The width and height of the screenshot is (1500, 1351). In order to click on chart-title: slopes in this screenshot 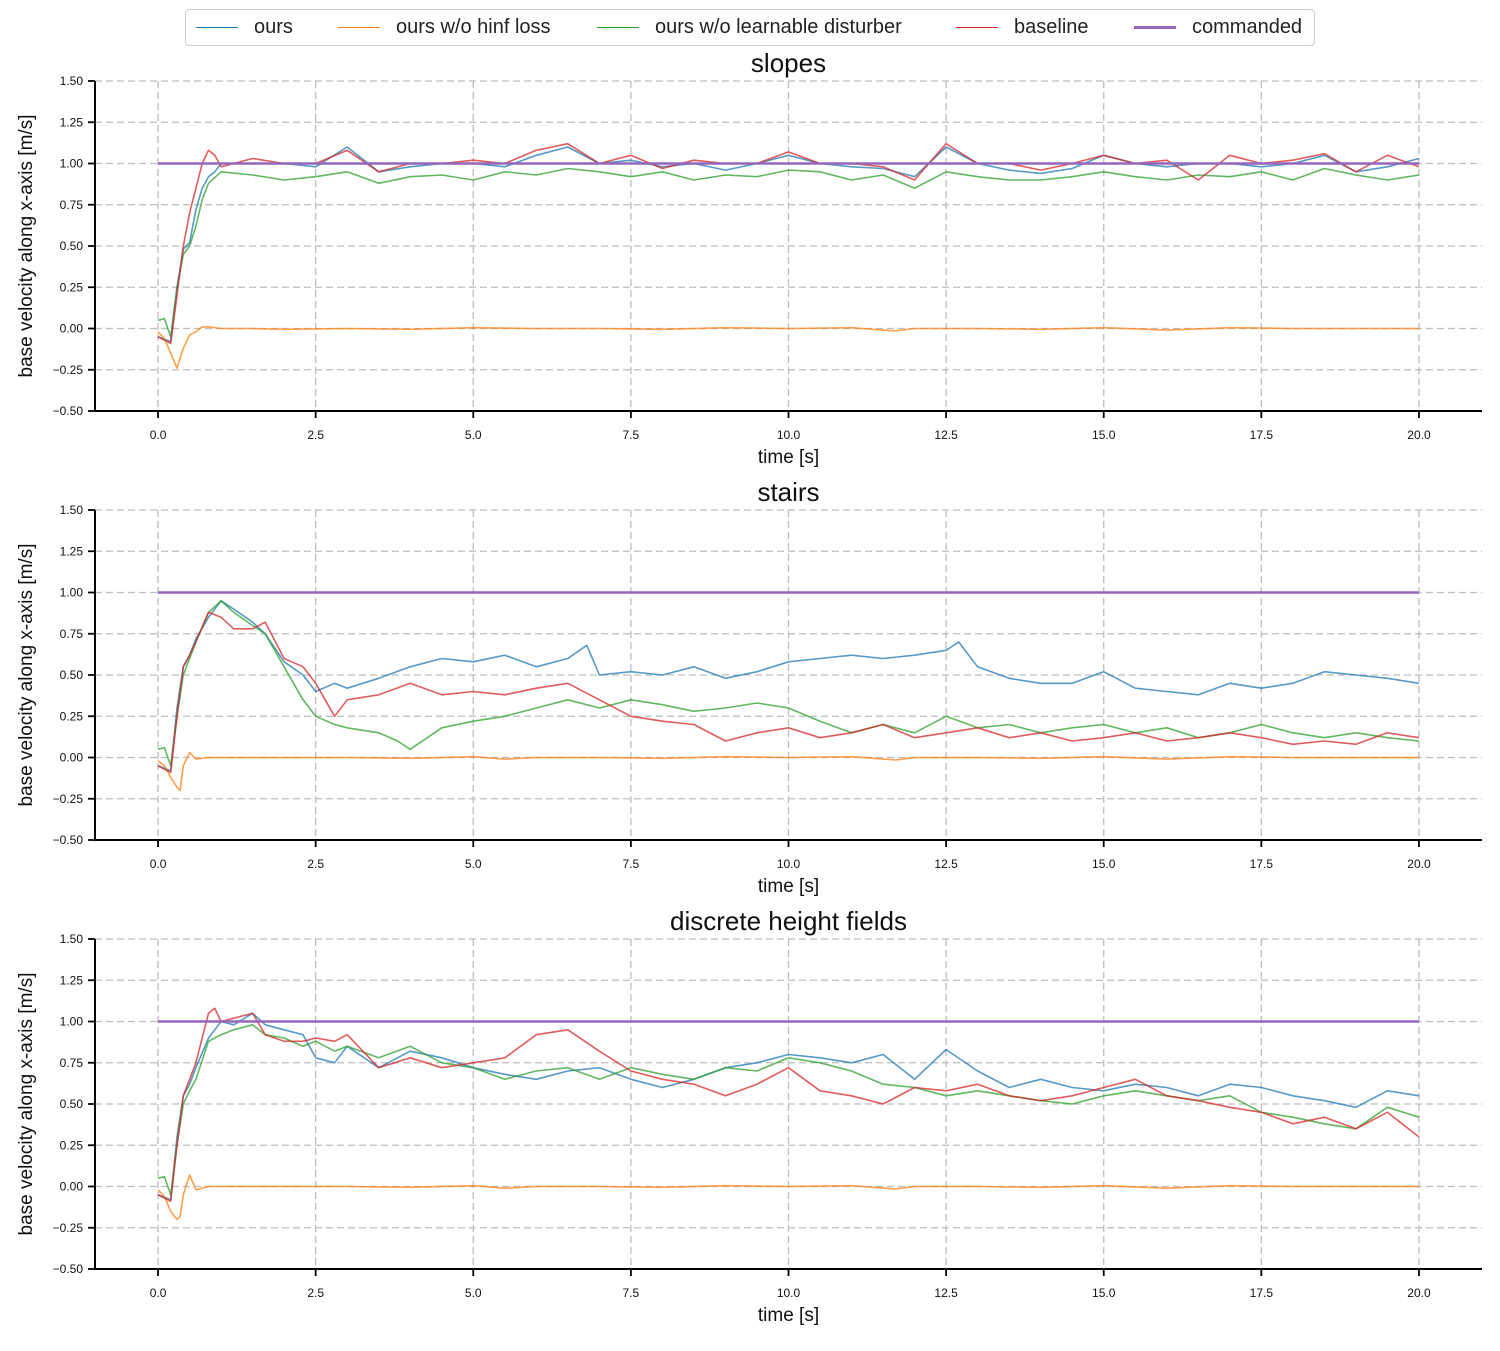, I will do `click(788, 63)`.